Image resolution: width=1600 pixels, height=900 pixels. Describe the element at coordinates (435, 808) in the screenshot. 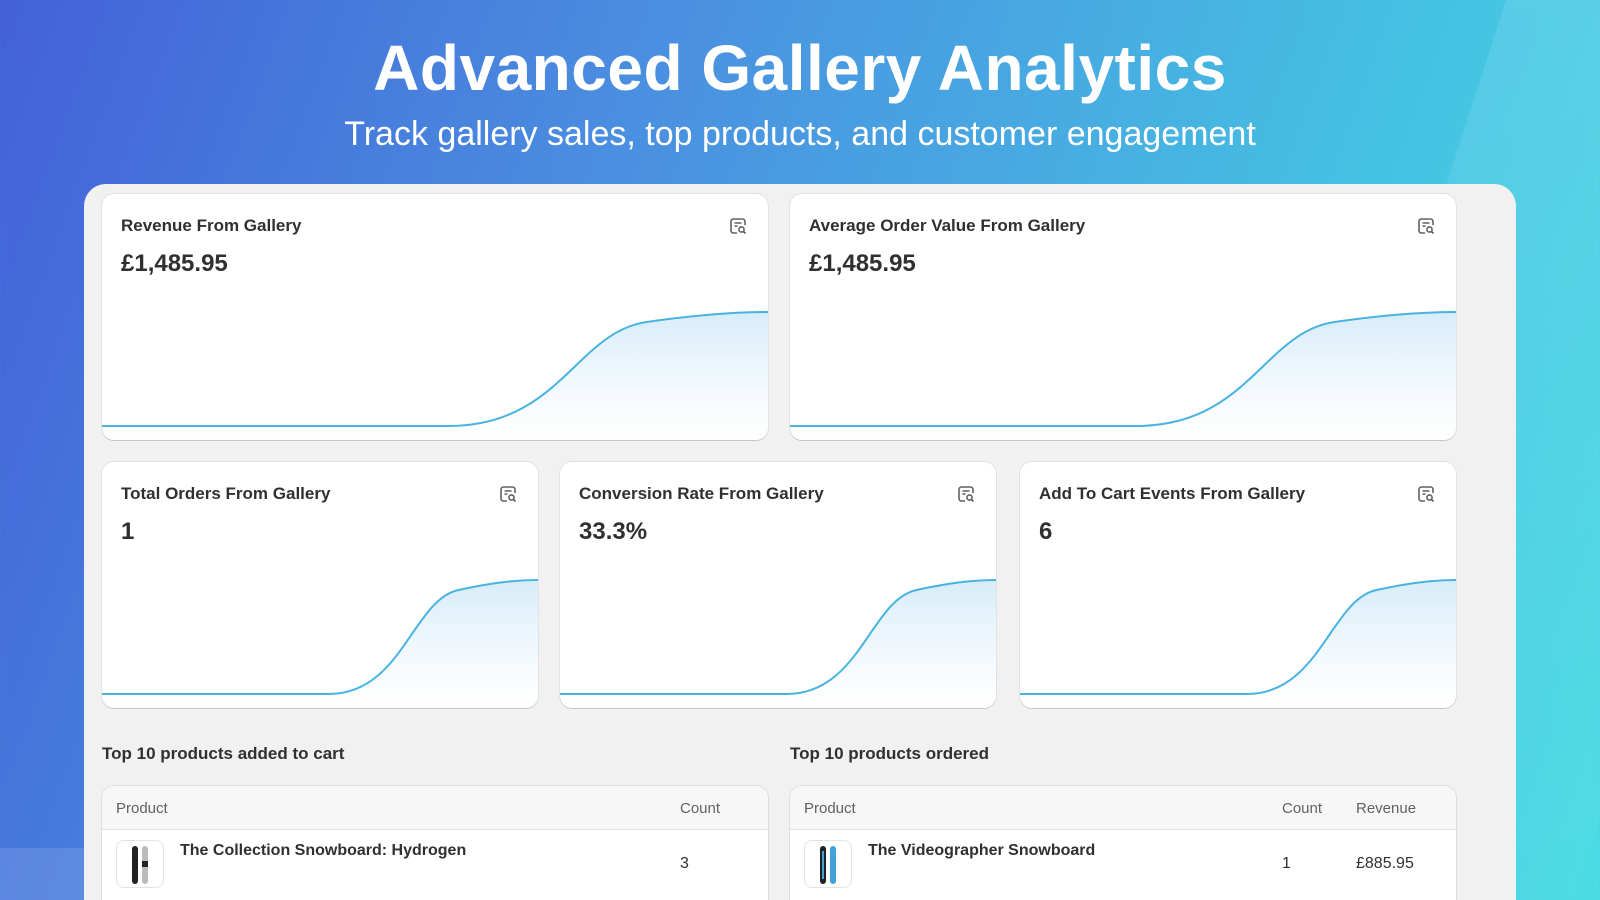

I see `table-header: Product Count` at that location.